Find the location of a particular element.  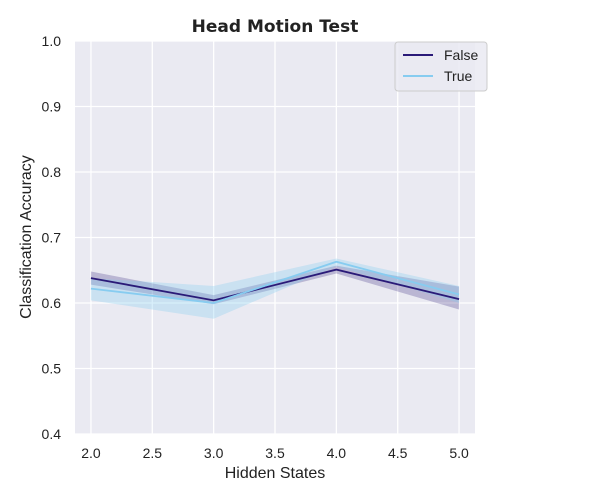

x-tick-label: 2.0 is located at coordinates (91, 453).